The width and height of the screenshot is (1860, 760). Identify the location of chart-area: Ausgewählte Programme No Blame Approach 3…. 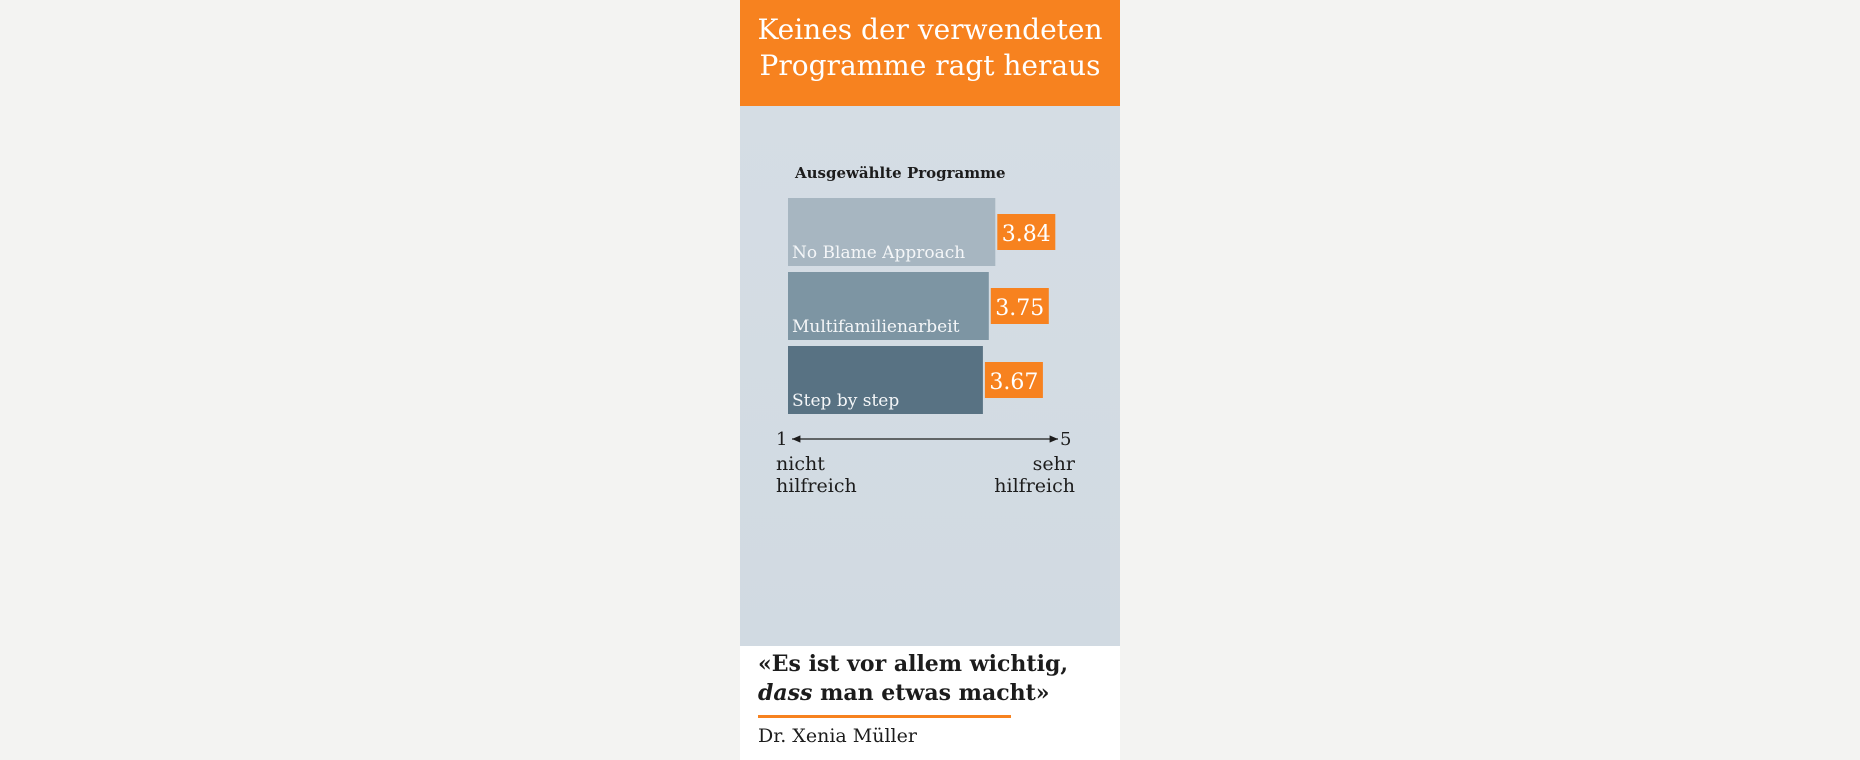
(930, 376).